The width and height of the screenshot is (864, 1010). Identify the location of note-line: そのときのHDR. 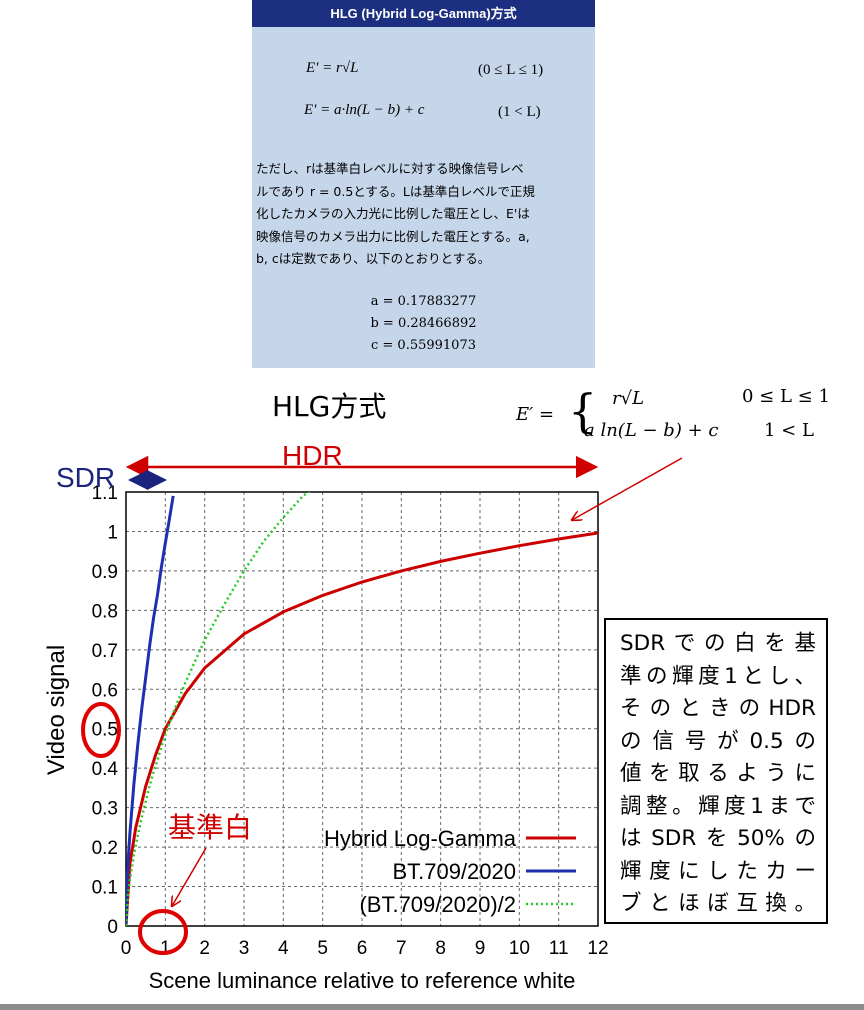
(718, 708).